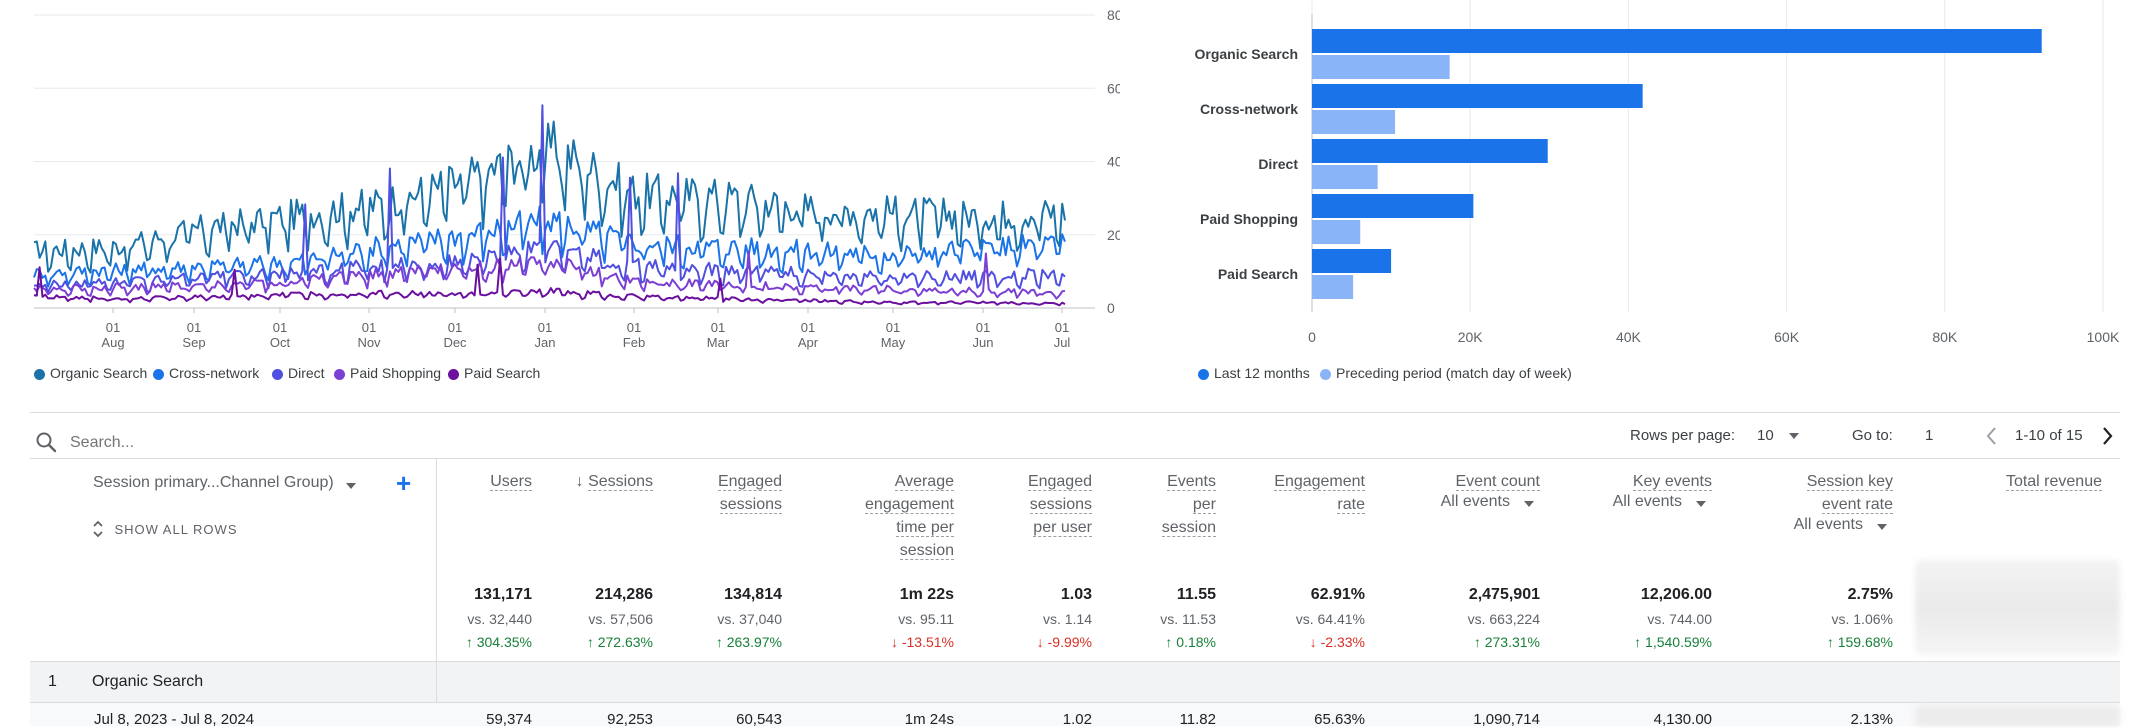 The image size is (2154, 728). Describe the element at coordinates (1249, 109) in the screenshot. I see `category-label: Cross-network` at that location.